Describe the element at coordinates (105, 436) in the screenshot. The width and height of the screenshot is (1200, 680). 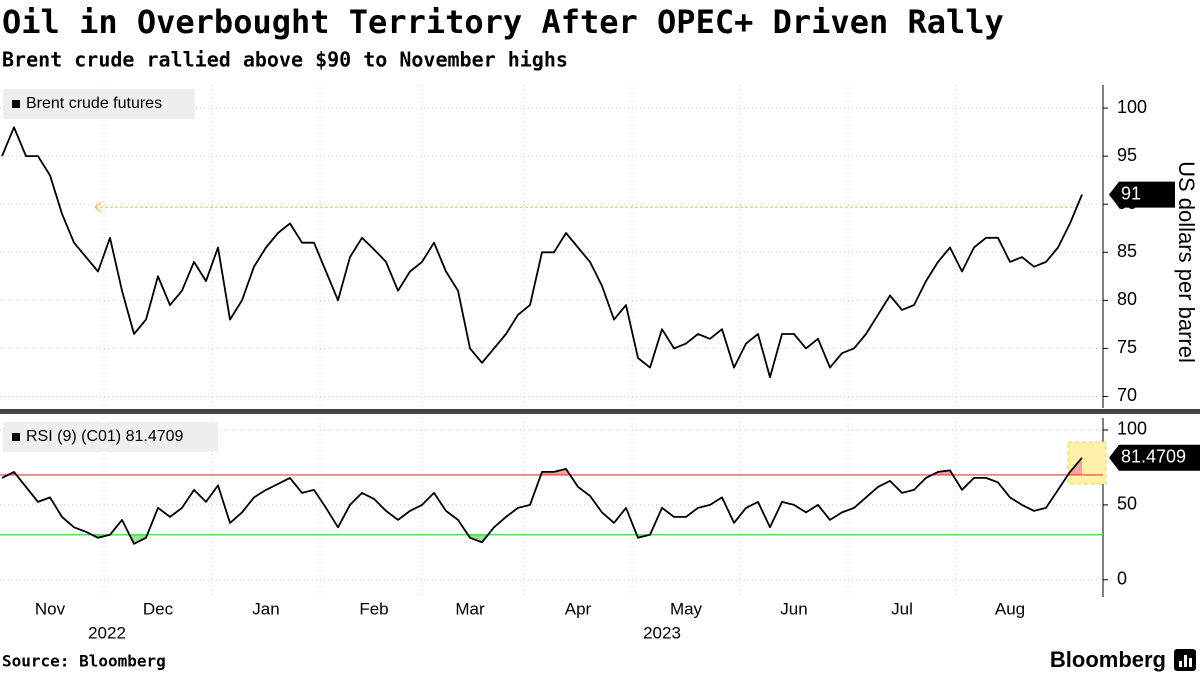
I see `legend-label: RSI (9) (C01) 81.4709` at that location.